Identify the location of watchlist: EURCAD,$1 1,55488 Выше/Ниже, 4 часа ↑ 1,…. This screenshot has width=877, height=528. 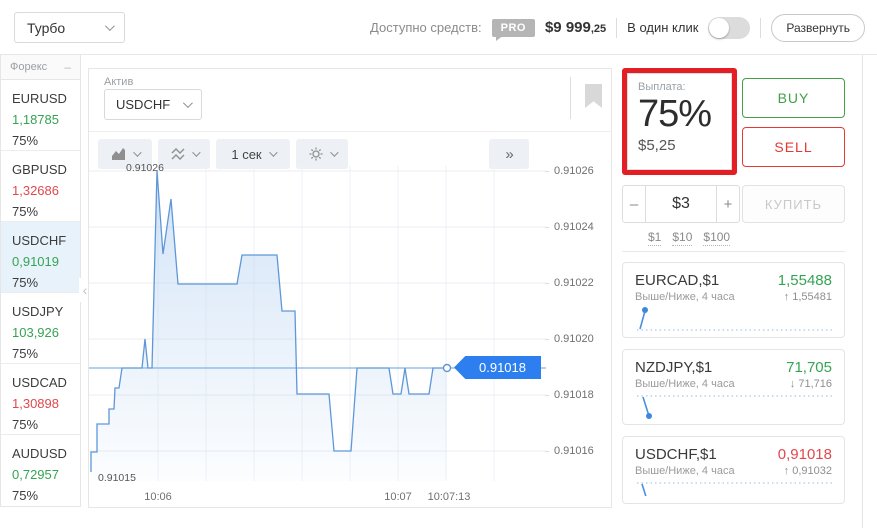
(733, 388).